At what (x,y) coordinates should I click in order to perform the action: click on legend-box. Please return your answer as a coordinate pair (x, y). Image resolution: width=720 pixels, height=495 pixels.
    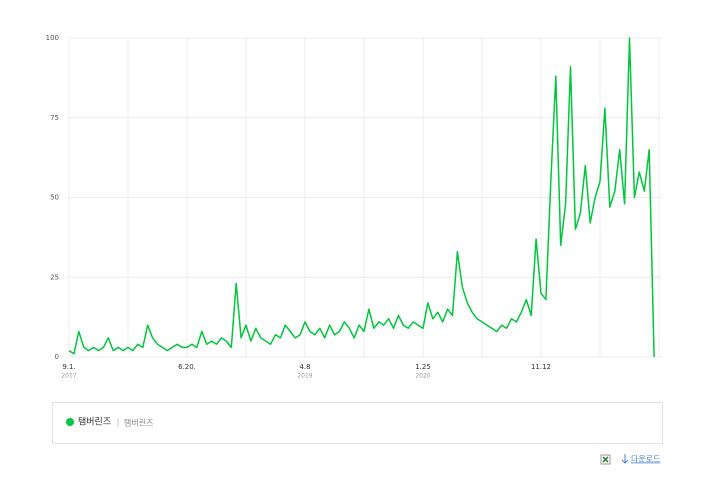
    Looking at the image, I should click on (357, 423).